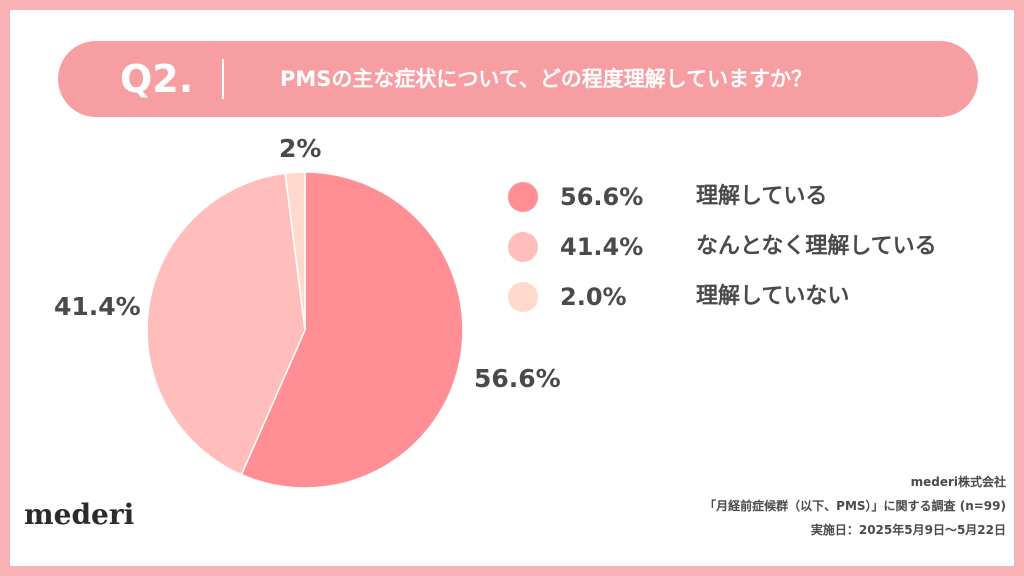 The height and width of the screenshot is (576, 1024). What do you see at coordinates (517, 378) in the screenshot?
I see `slice-label-understand: 56.6%` at bounding box center [517, 378].